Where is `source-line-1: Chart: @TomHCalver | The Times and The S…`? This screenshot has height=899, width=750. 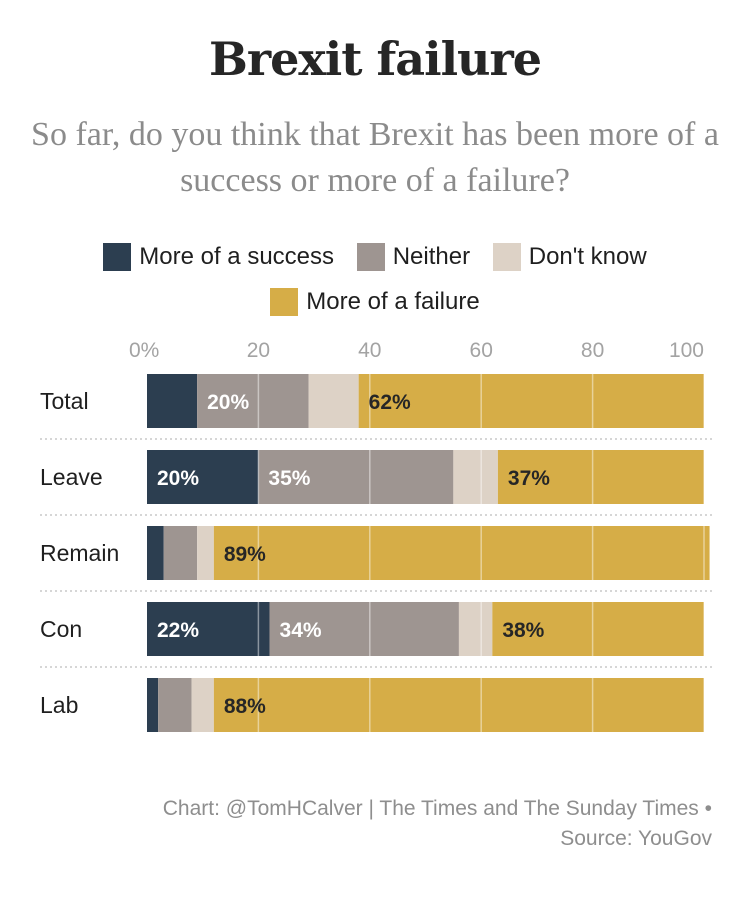 source-line-1: Chart: @TomHCalver | The Times and The S… is located at coordinates (437, 808).